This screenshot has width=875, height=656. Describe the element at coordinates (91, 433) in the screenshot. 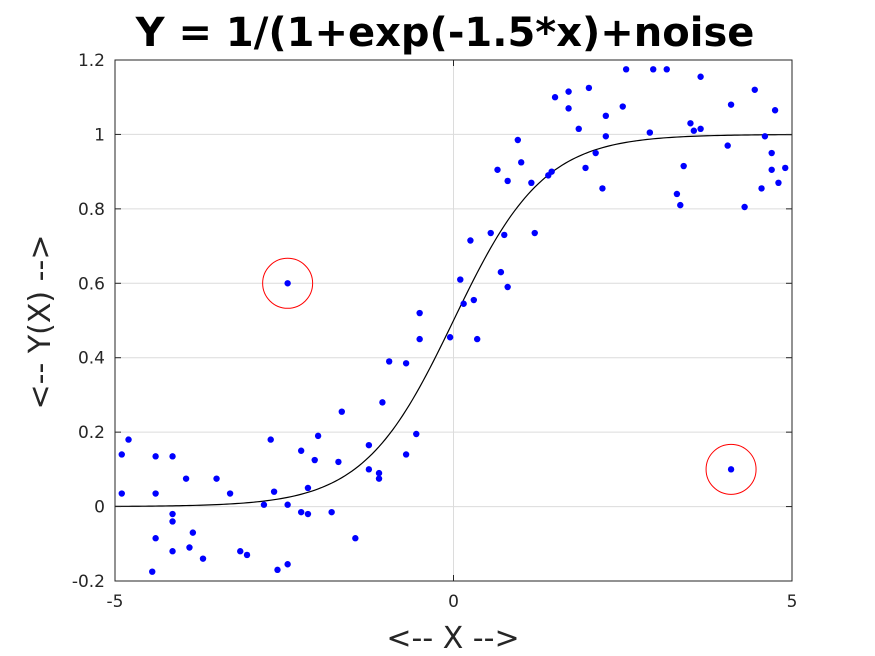

I see `y-tick-label: 0.2` at that location.